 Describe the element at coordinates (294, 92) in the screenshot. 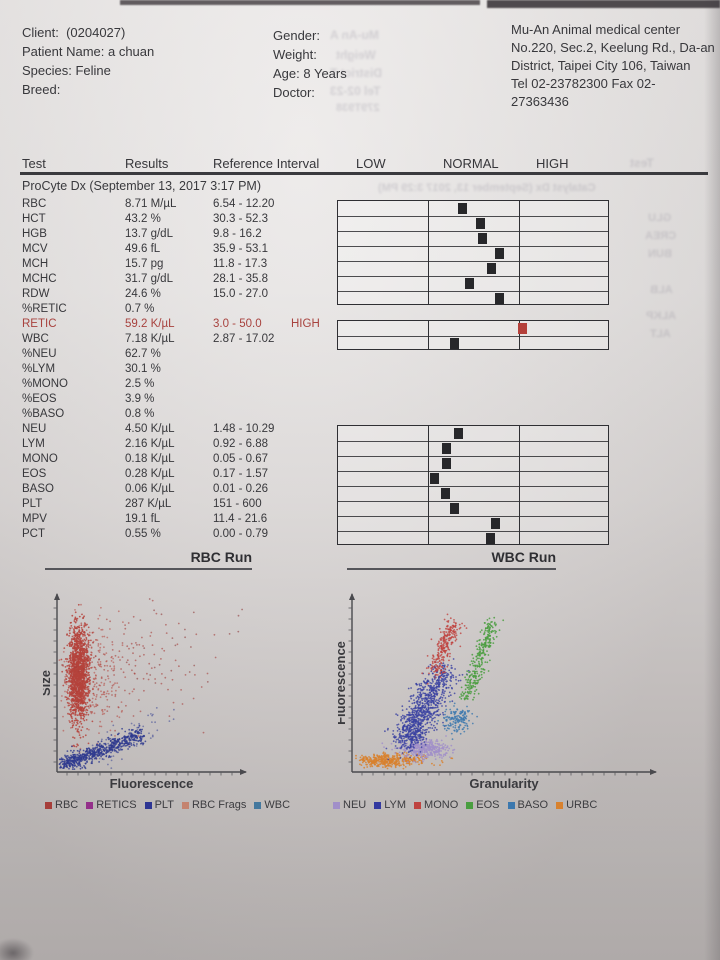

I see `doctor-line: Doctor:` at that location.